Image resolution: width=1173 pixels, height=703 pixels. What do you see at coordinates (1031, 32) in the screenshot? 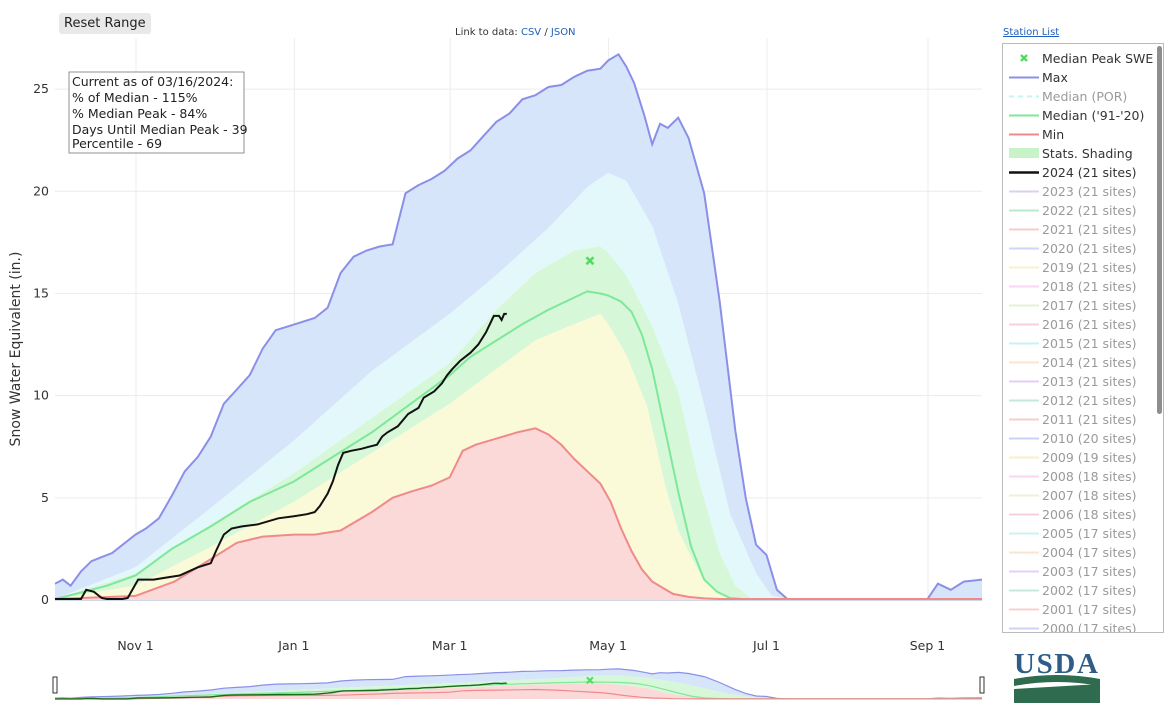
I see `station-list-link: Station List` at bounding box center [1031, 32].